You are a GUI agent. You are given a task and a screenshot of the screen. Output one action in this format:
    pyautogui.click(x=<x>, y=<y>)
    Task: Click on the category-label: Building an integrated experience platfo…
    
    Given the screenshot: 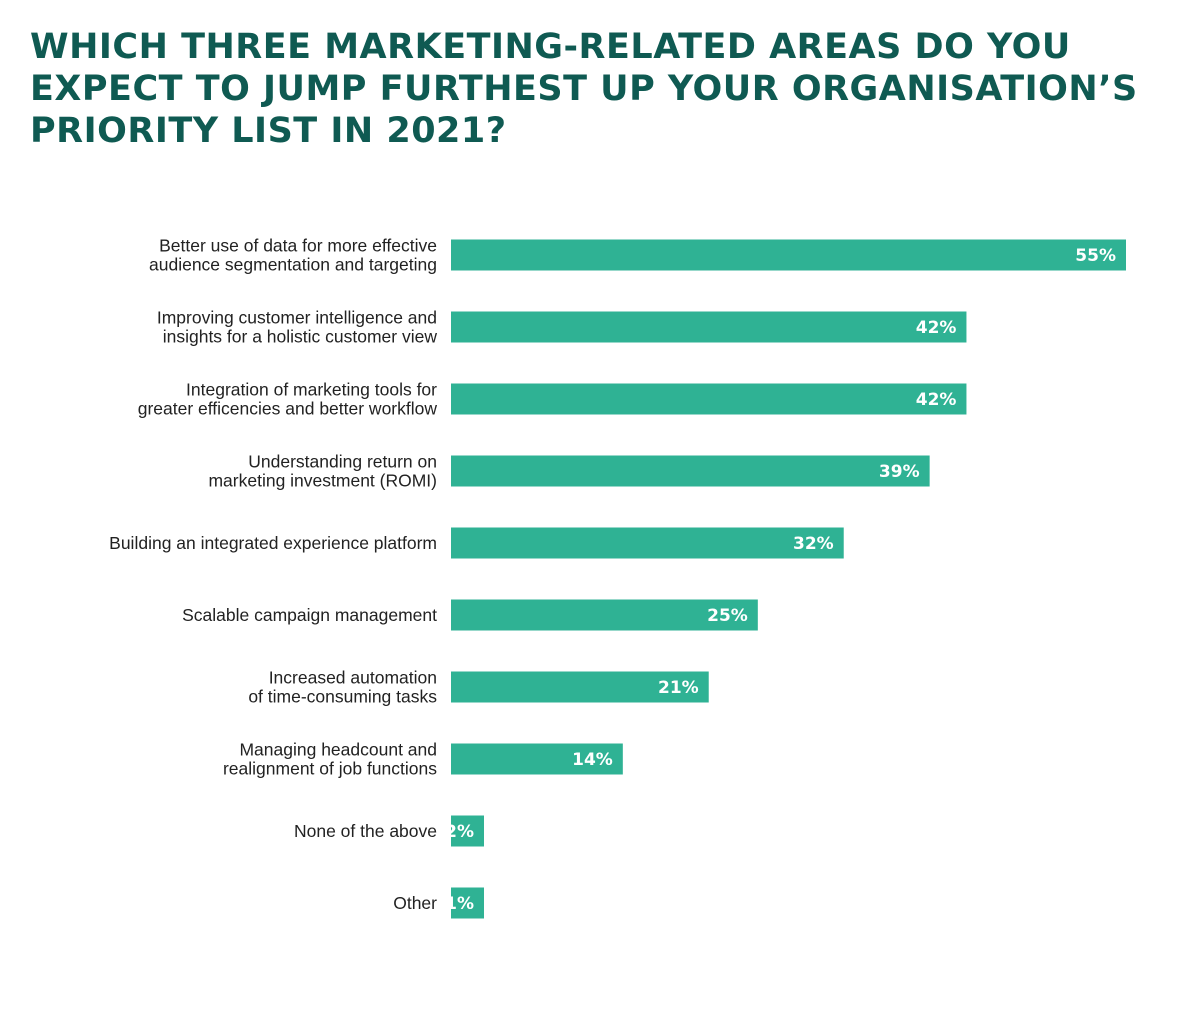 What is the action you would take?
    pyautogui.click(x=273, y=543)
    